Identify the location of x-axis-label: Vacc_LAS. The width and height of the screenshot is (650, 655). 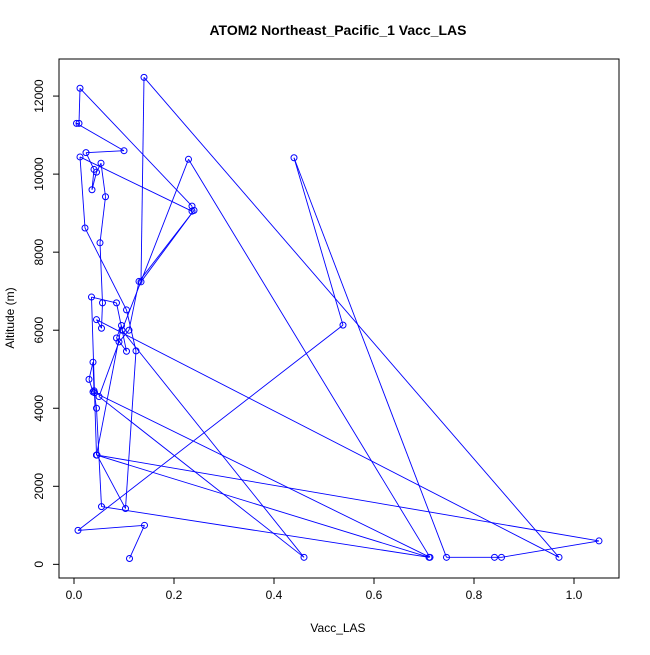
(337, 628).